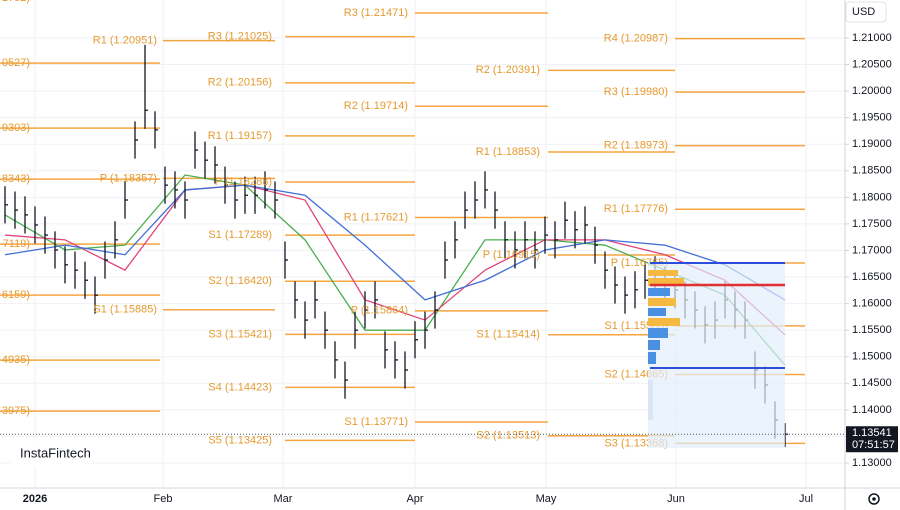 The image size is (900, 510). Describe the element at coordinates (240, 136) in the screenshot. I see `pivot-label: R1 (1.19157)` at that location.